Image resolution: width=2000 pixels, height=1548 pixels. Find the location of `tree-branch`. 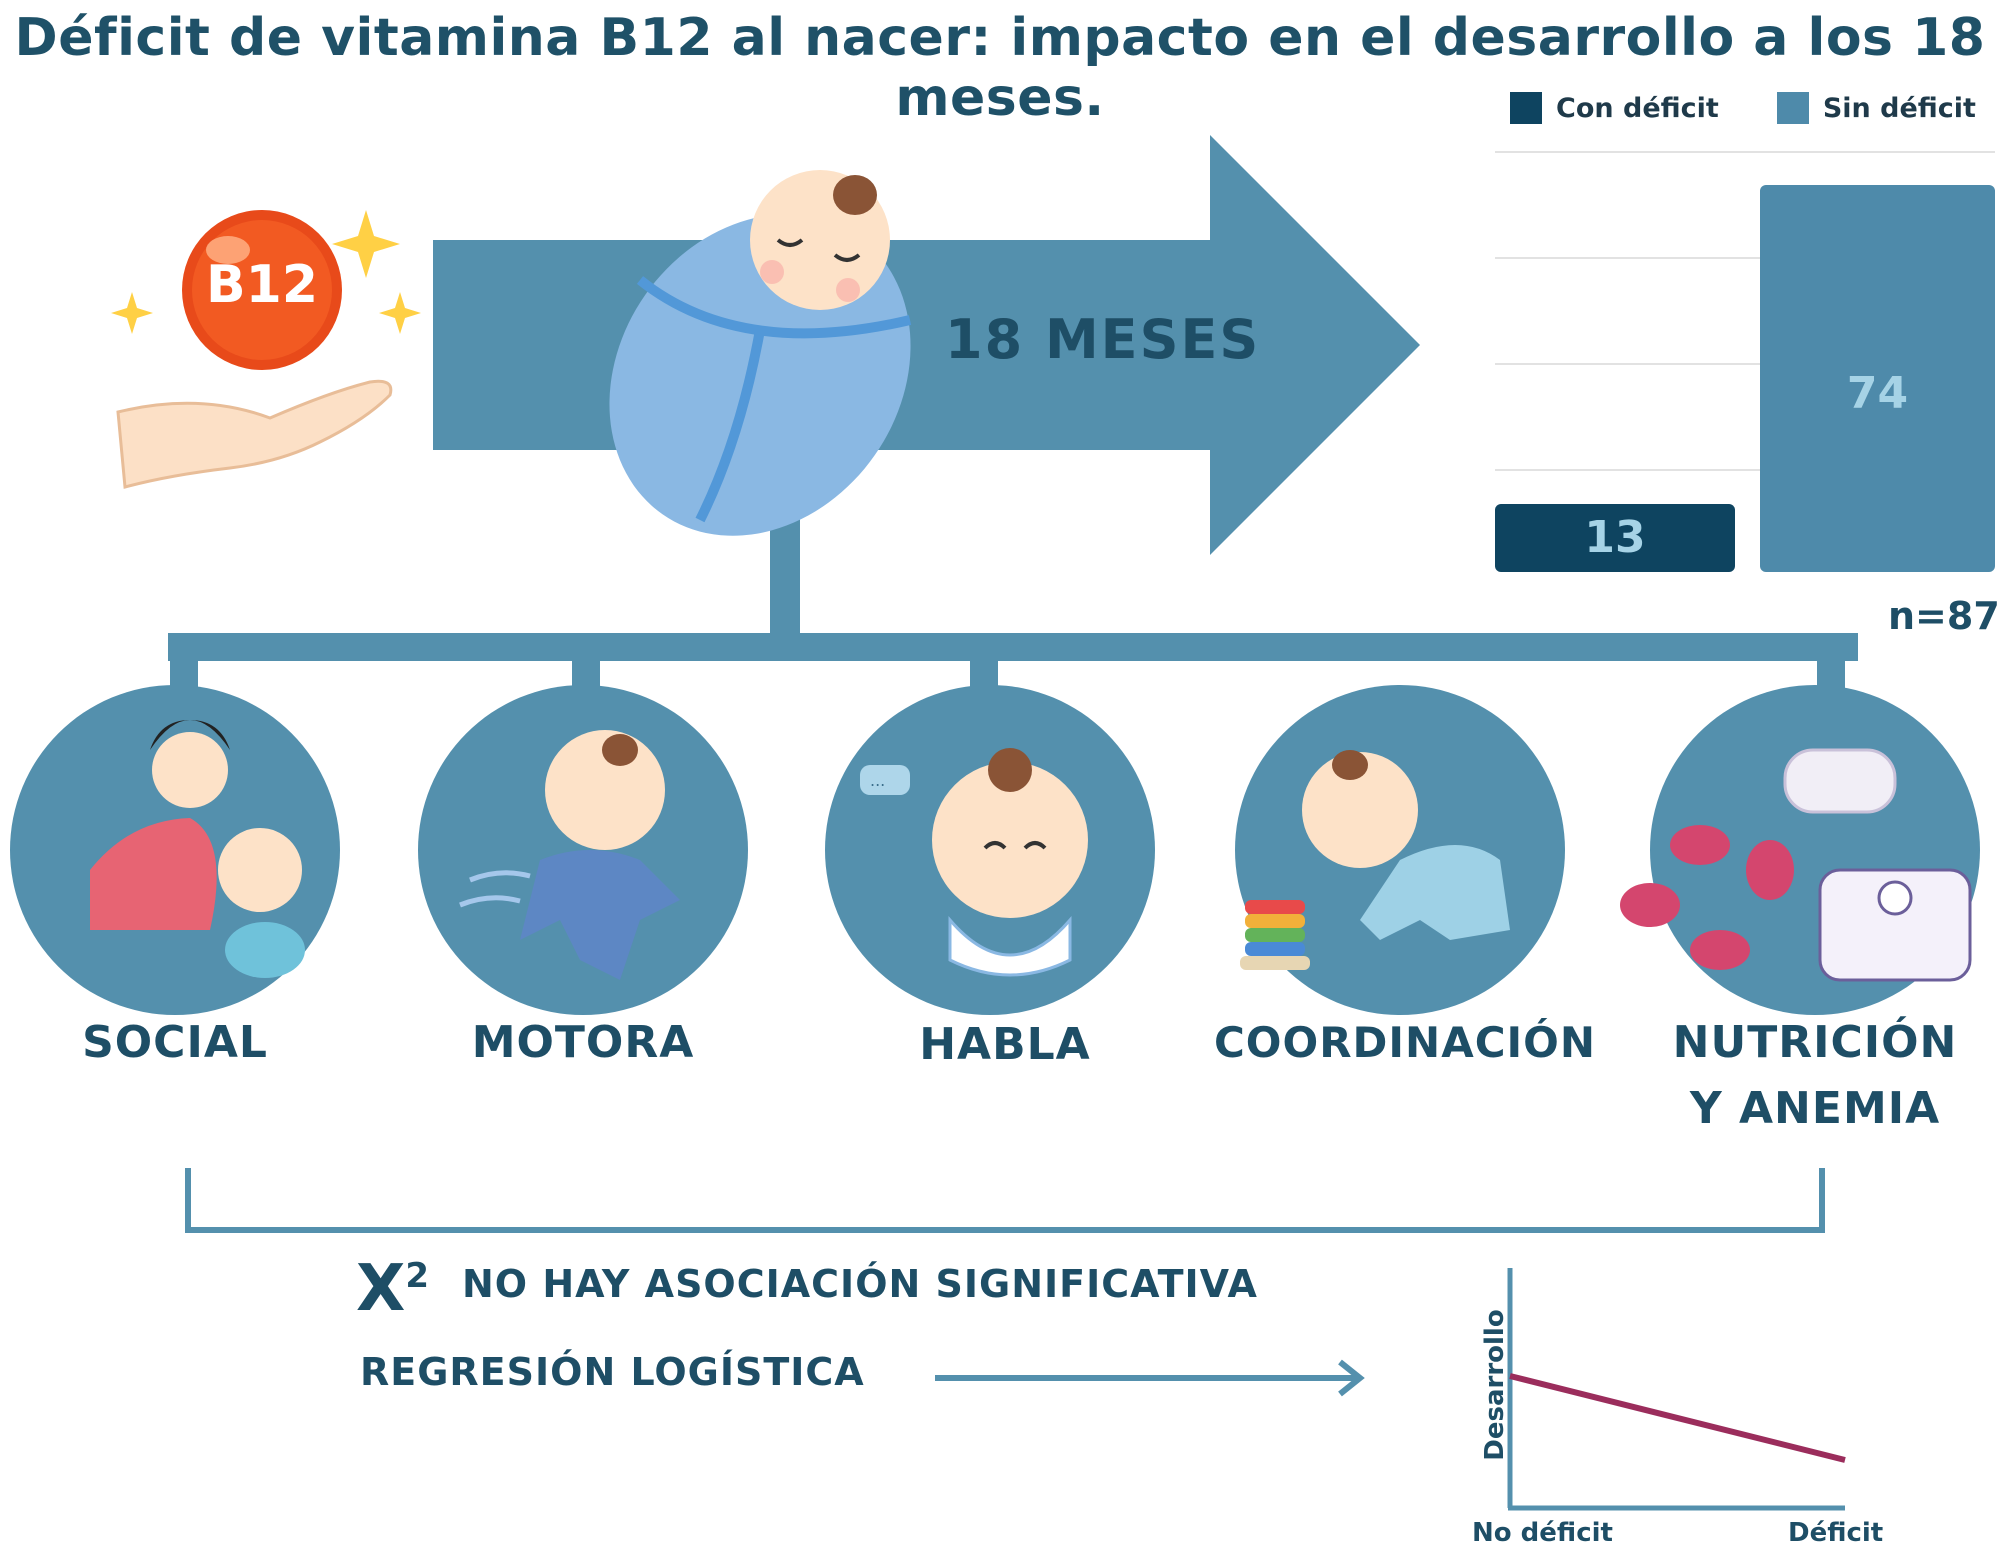

tree-branch is located at coordinates (1013, 647).